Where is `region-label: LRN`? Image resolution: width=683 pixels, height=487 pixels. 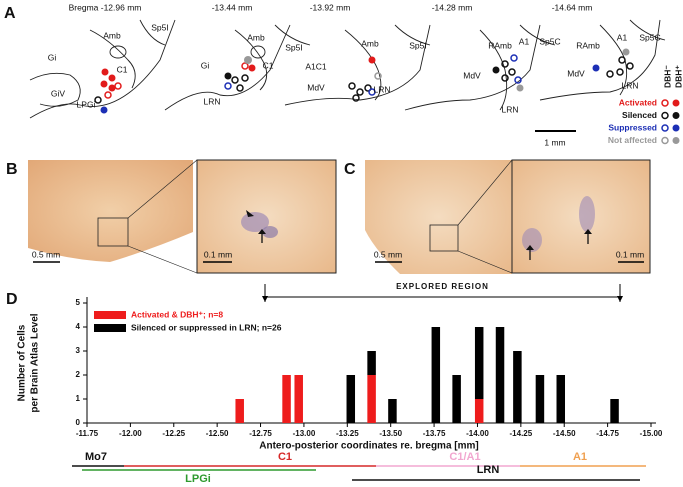 region-label: LRN is located at coordinates (488, 470).